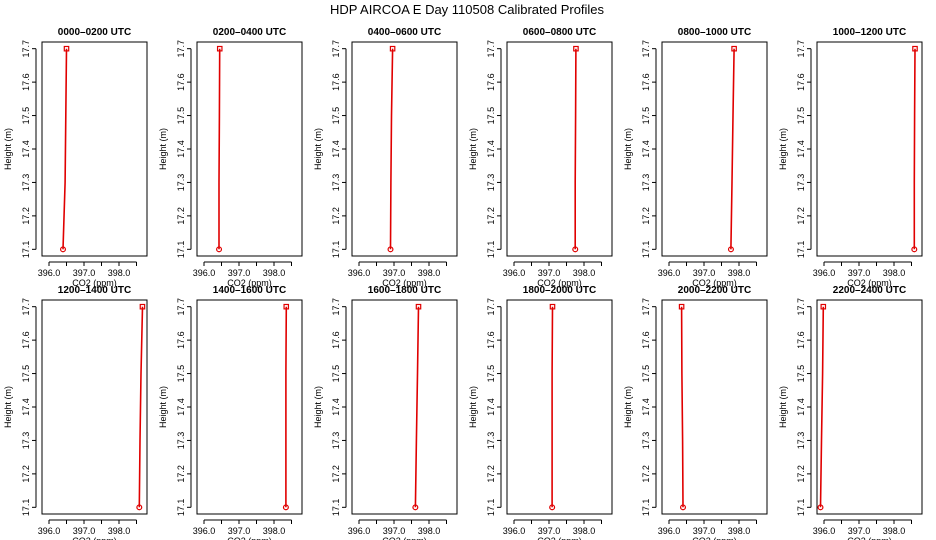 The image size is (936, 540). Describe the element at coordinates (404, 32) in the screenshot. I see `panel-title: 0400–0600 UTC` at that location.